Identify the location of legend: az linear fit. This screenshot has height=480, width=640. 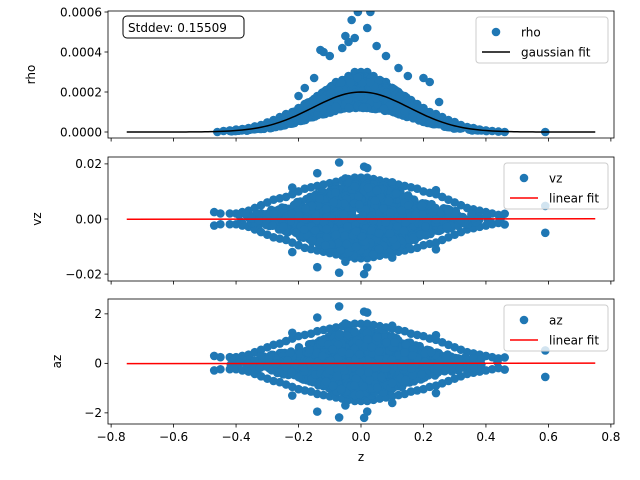
(556, 328).